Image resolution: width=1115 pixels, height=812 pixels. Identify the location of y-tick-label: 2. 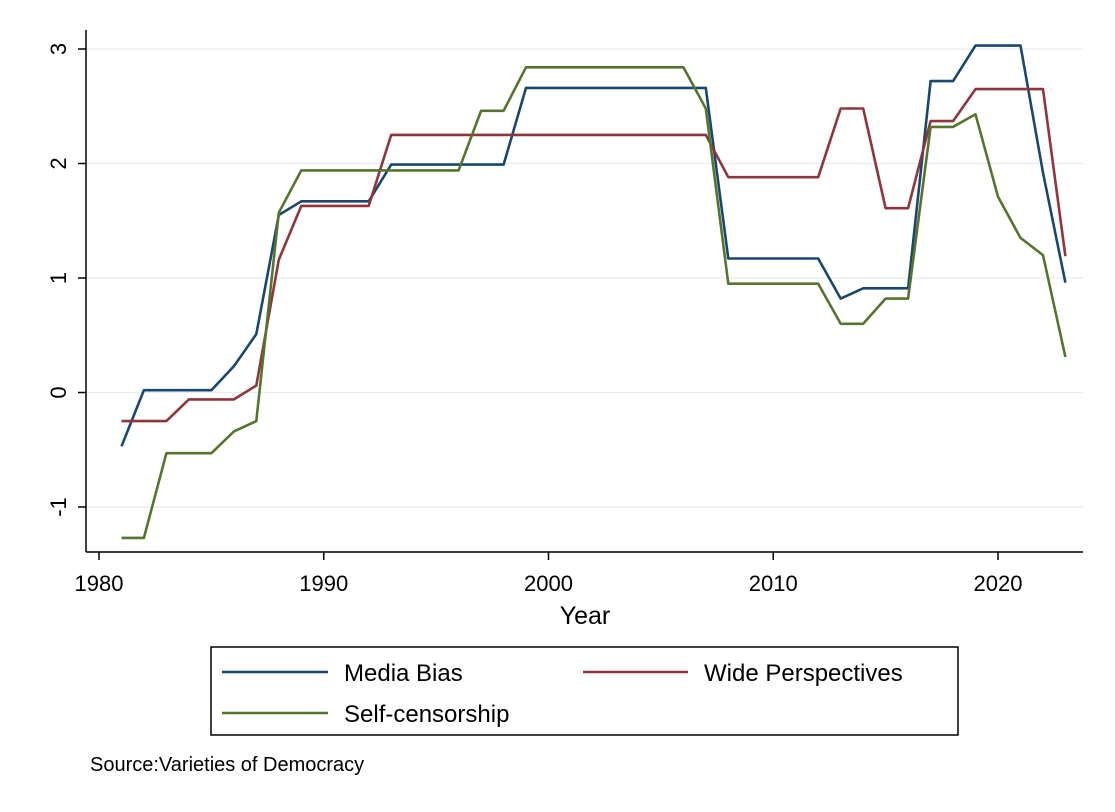
(58, 163).